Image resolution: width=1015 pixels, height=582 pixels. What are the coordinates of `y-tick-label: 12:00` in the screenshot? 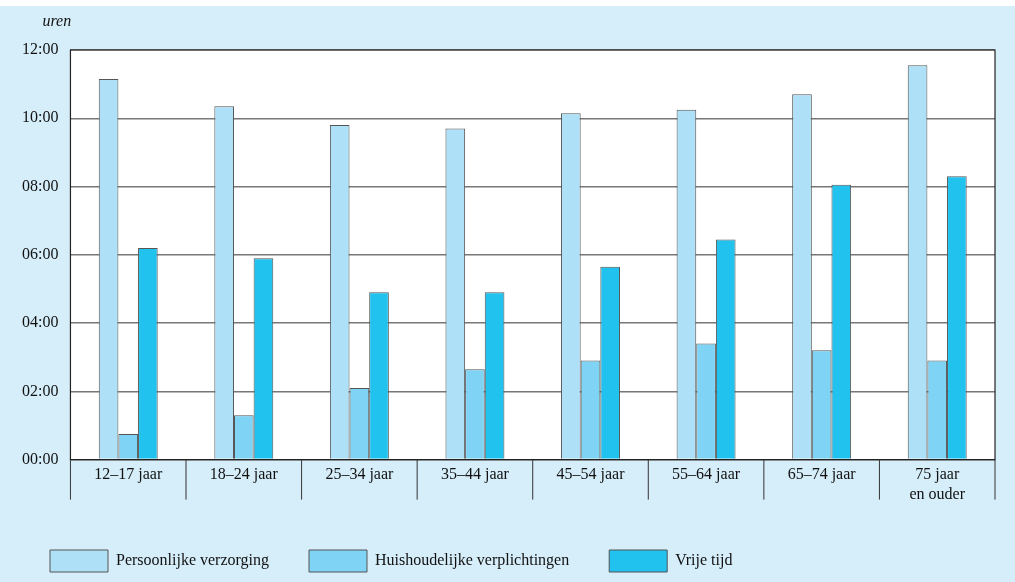 It's located at (40, 49).